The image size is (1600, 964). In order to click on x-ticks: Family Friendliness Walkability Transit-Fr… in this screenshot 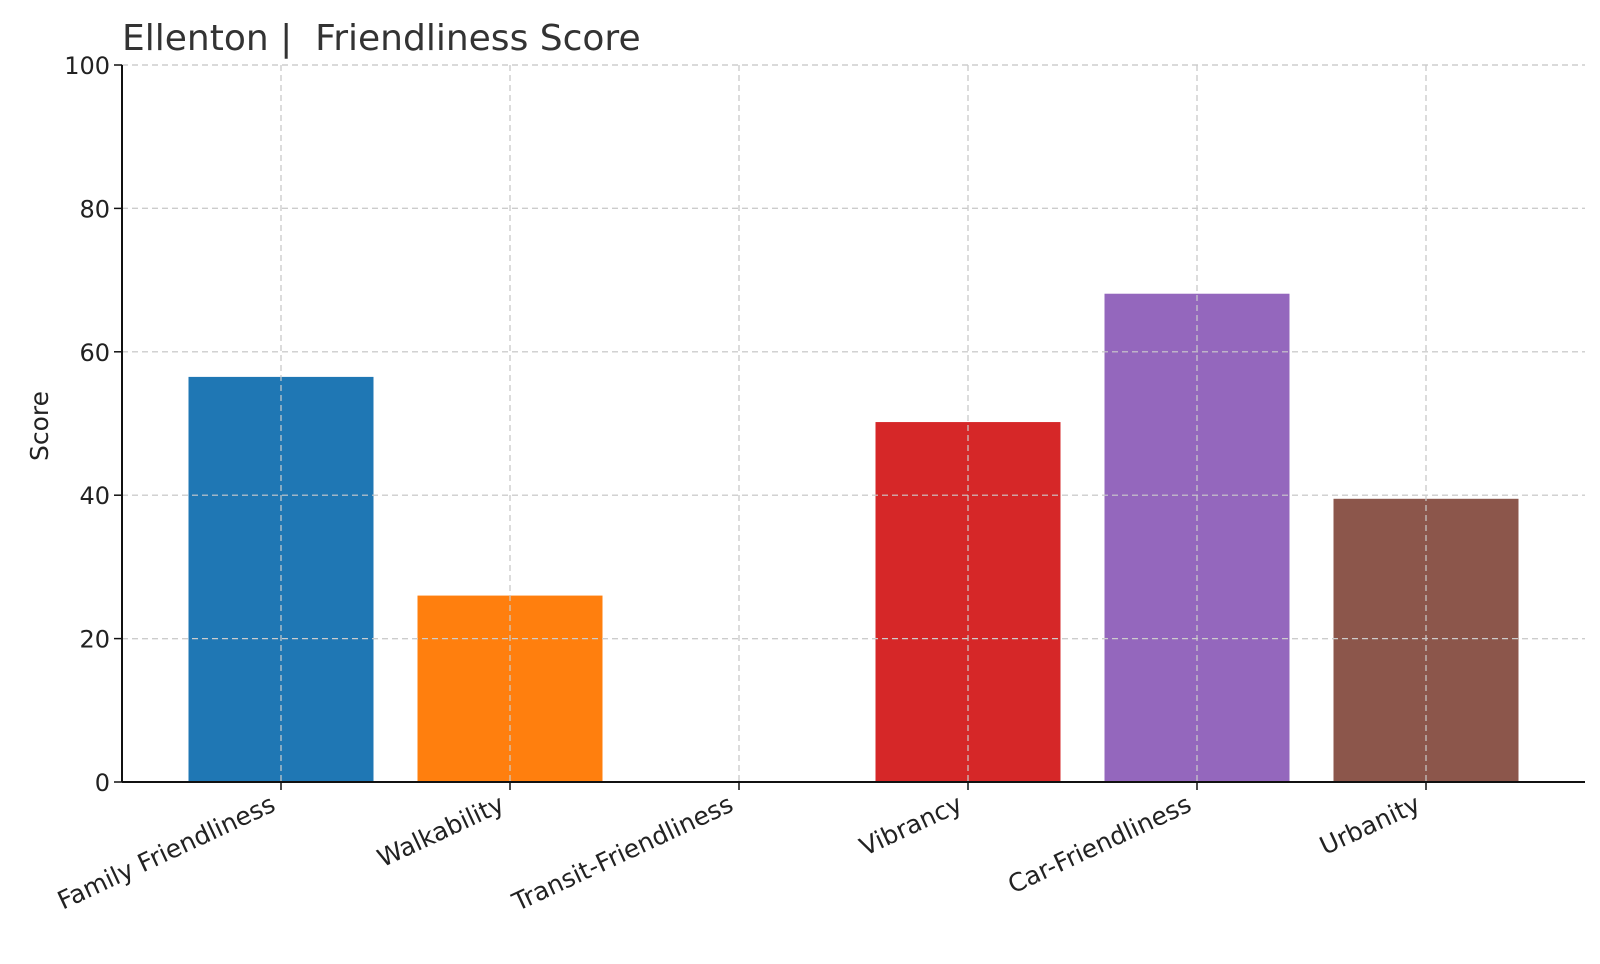, I will do `click(740, 849)`.